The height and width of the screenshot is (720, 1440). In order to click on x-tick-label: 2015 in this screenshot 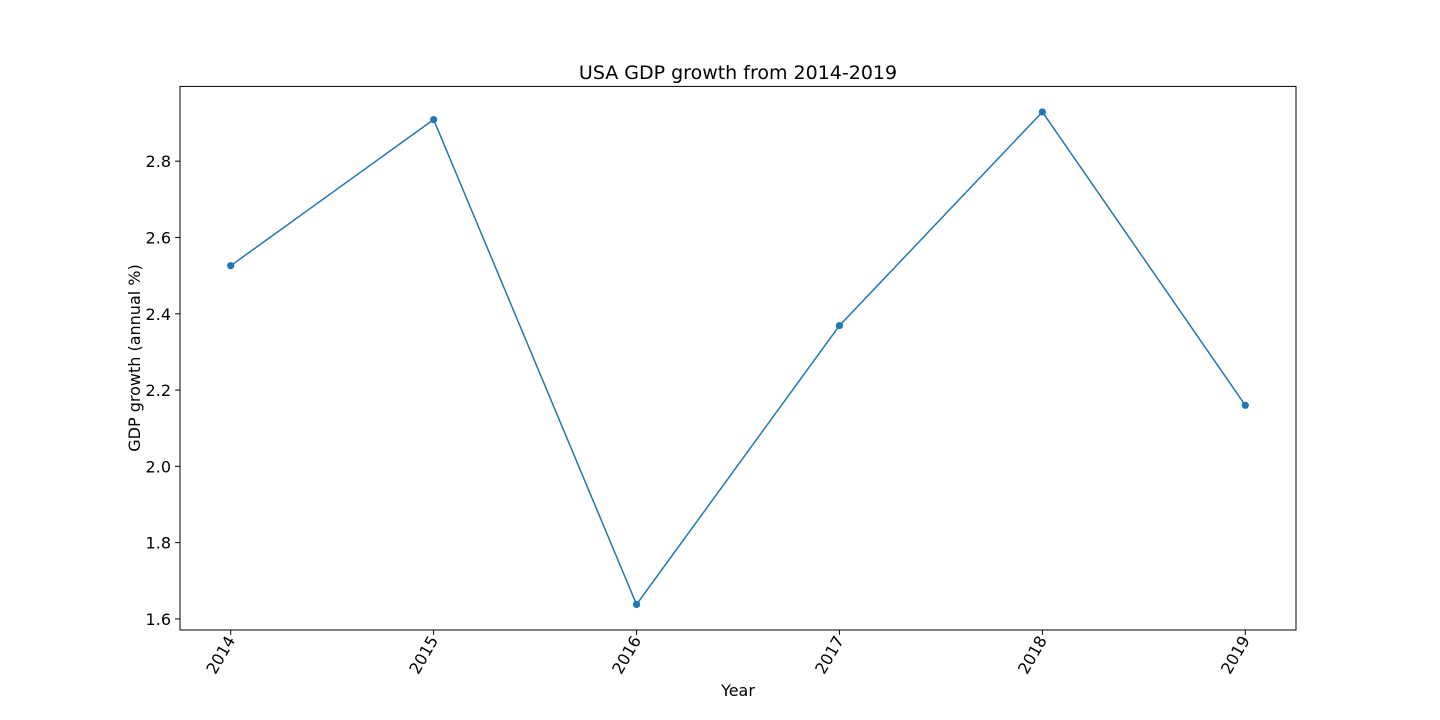, I will do `click(423, 655)`.